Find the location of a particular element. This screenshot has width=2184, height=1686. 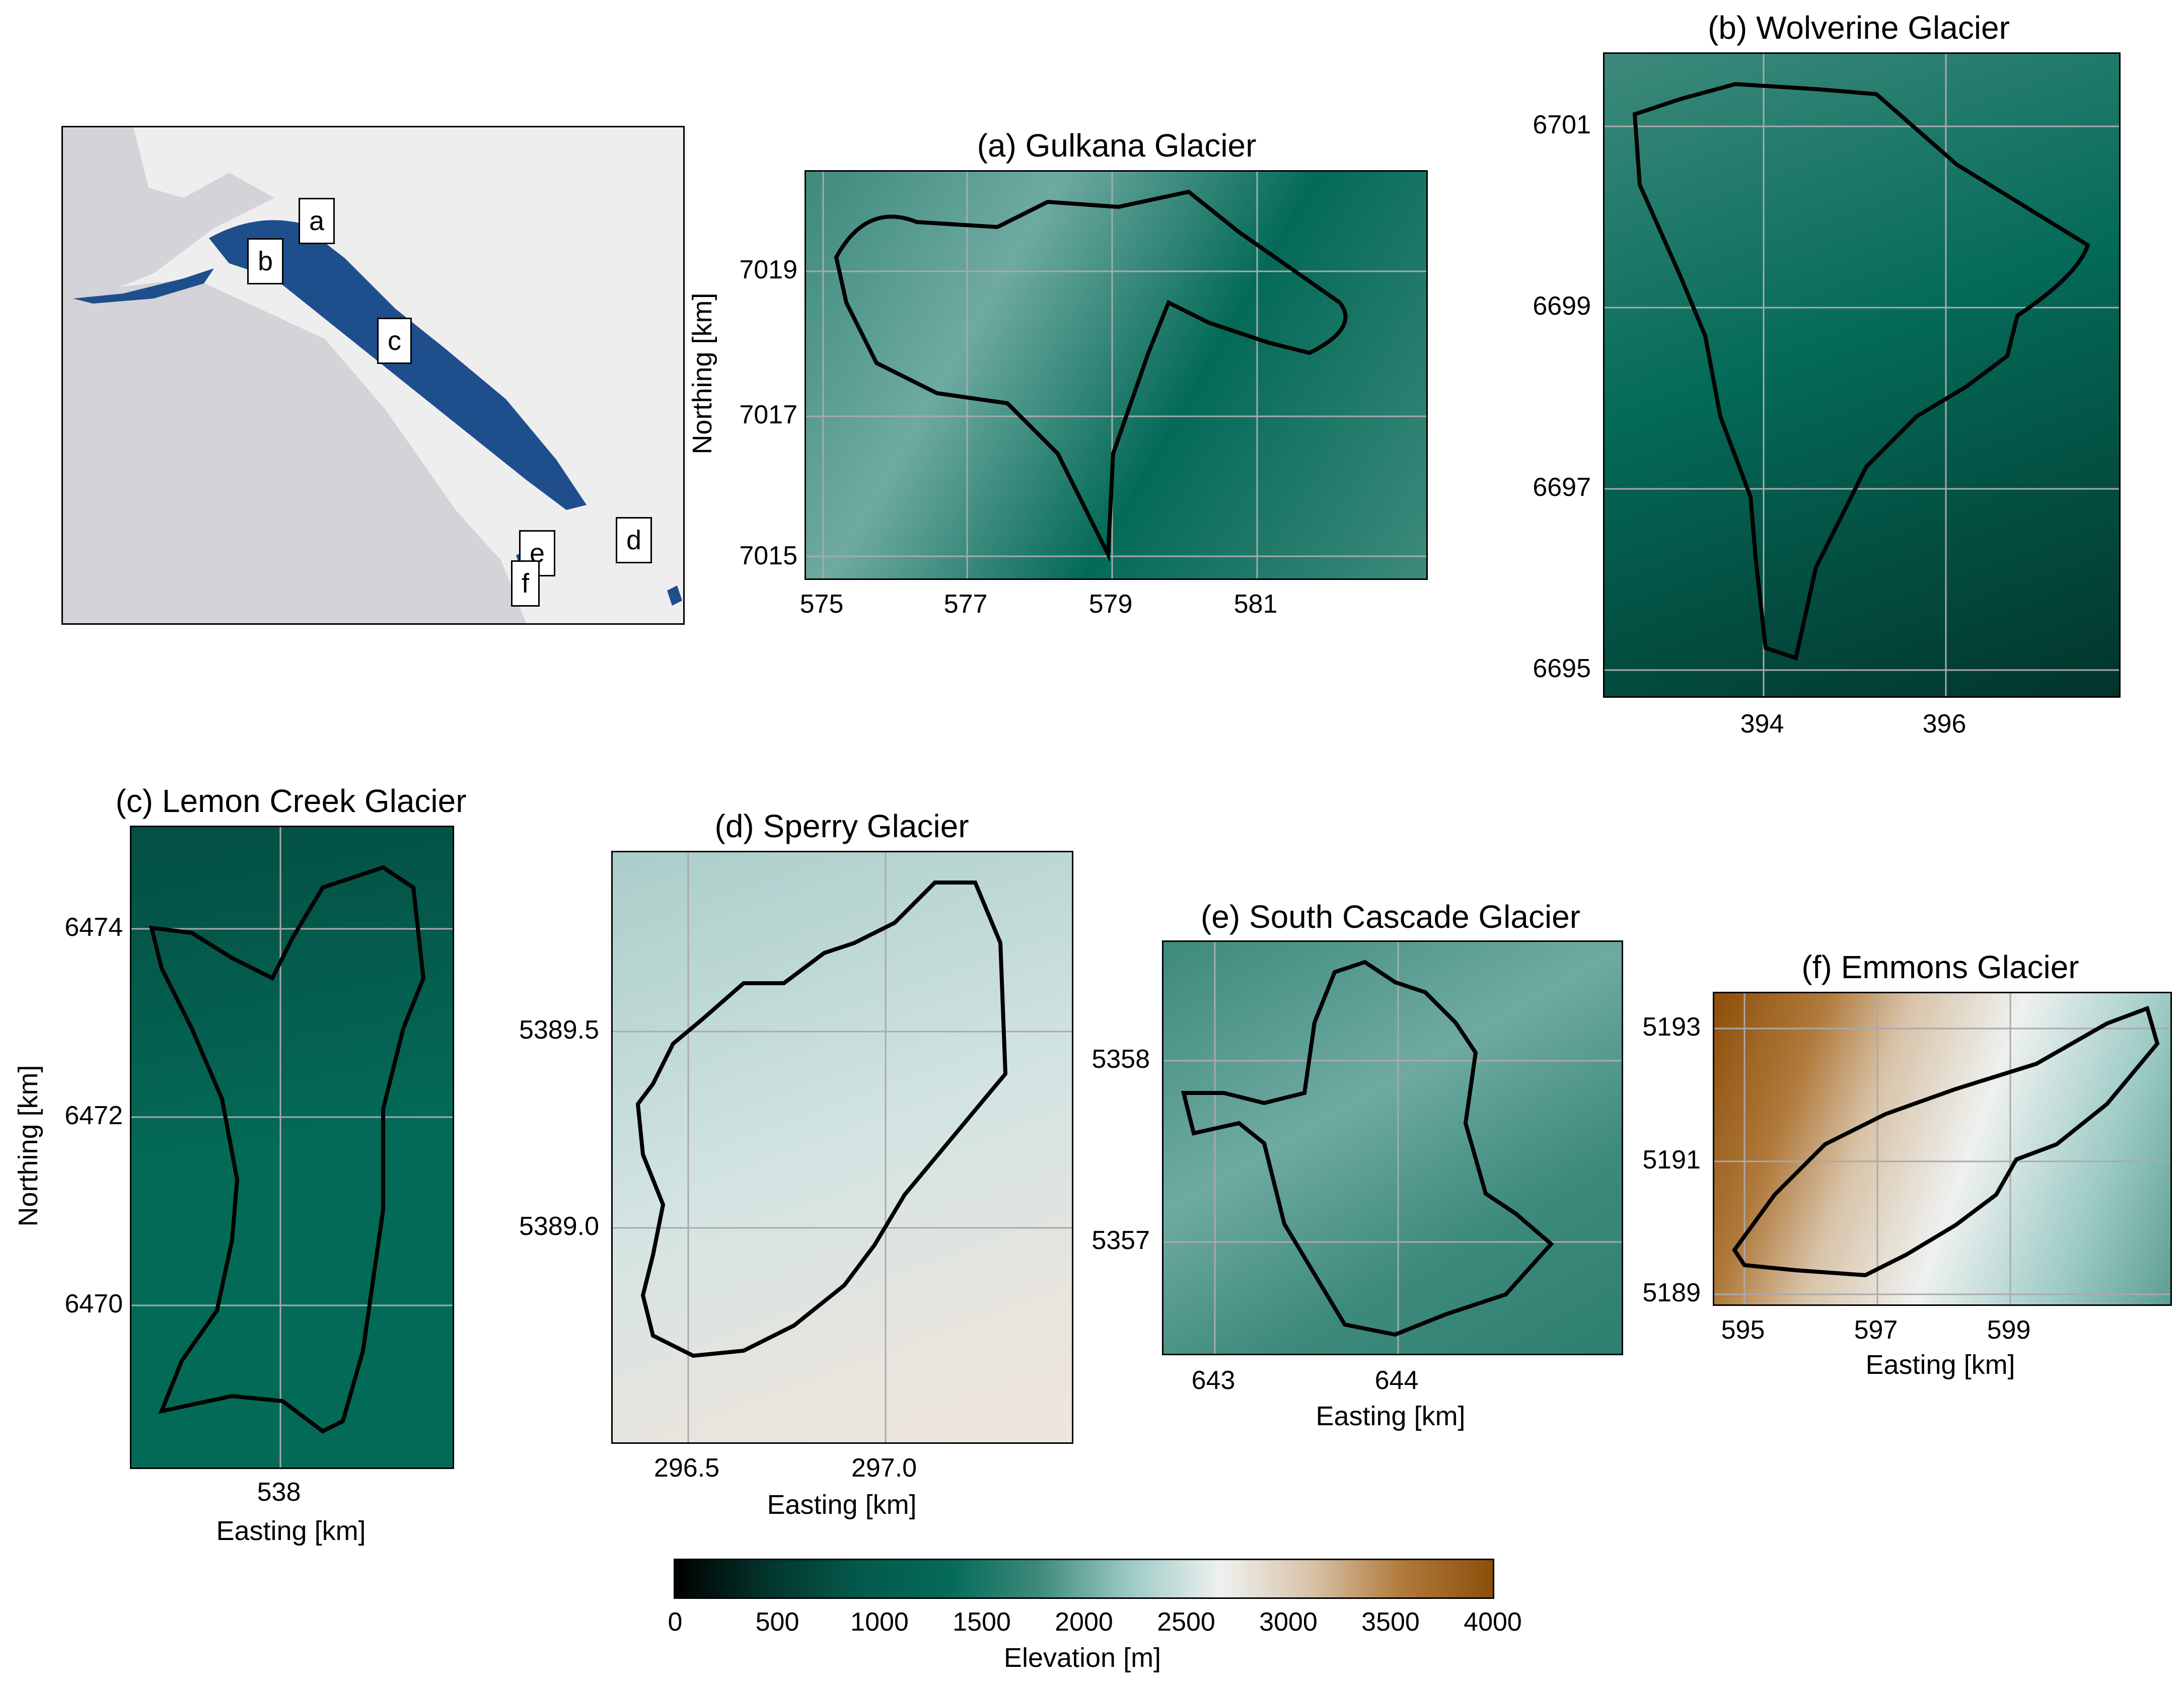

panel-c-grid is located at coordinates (292, 1147).